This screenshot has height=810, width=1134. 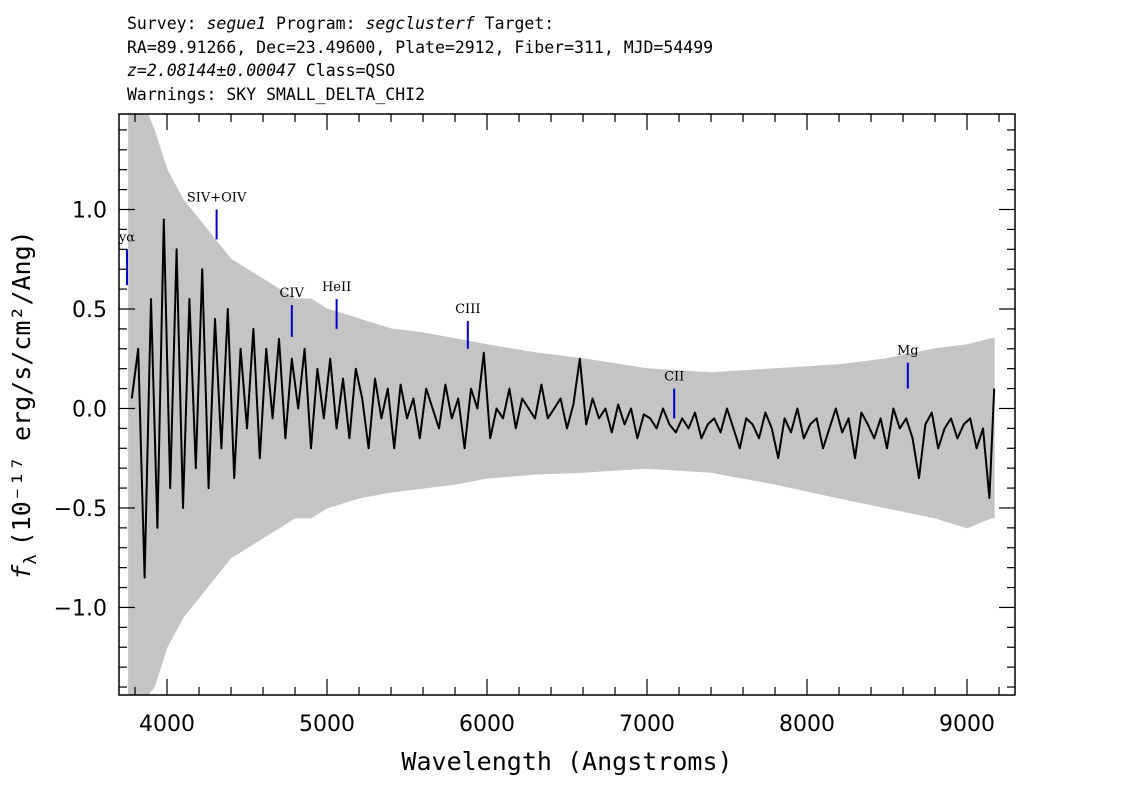 I want to click on y-axis-unit: (10⁻¹⁷ erg/s/cm²/Ang), so click(x=21, y=388).